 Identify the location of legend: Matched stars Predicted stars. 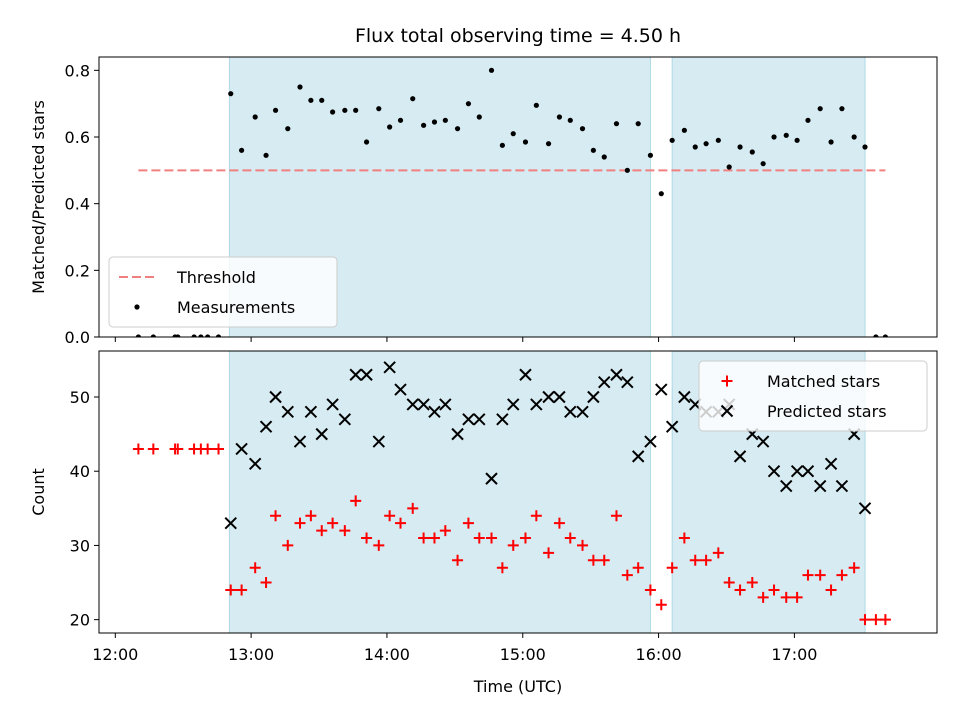
(813, 396).